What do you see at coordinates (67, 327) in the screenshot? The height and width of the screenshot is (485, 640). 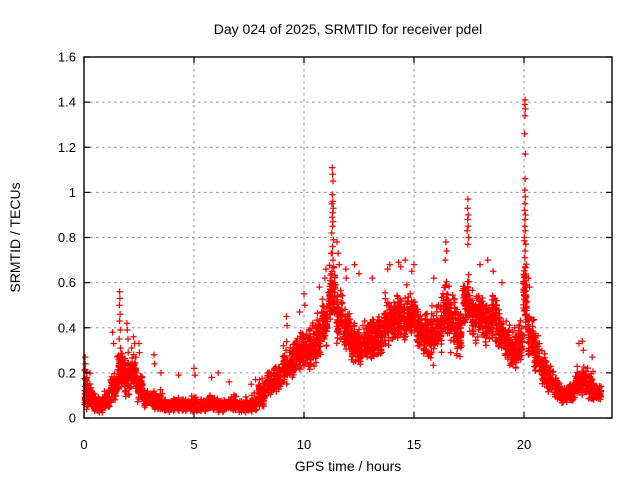 I see `tick-label: 0.4` at bounding box center [67, 327].